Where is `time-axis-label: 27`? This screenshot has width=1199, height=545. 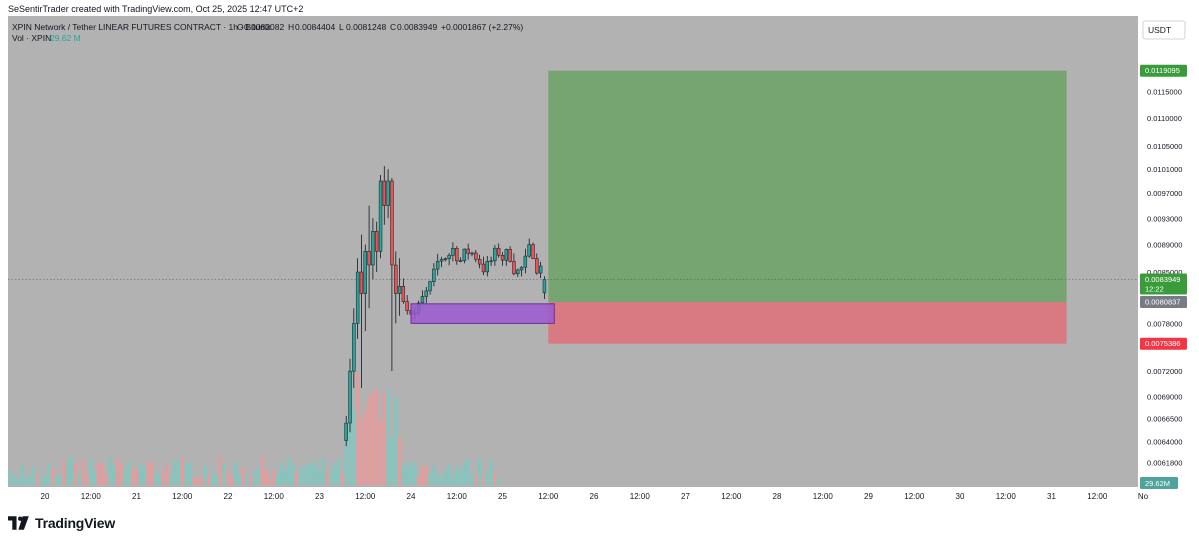
time-axis-label: 27 is located at coordinates (685, 496).